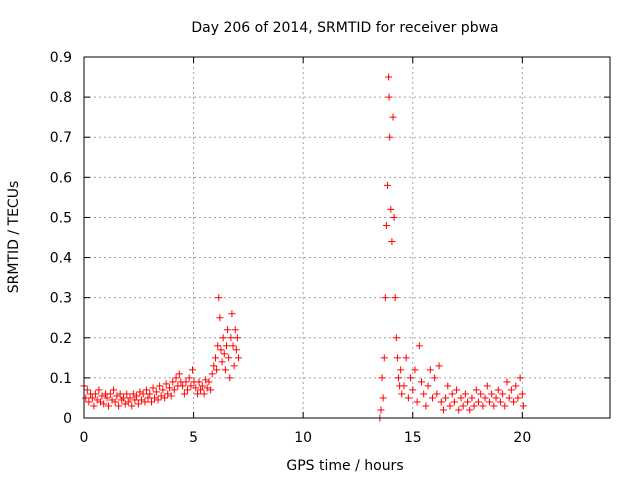 The width and height of the screenshot is (640, 480). Describe the element at coordinates (67, 419) in the screenshot. I see `y-tick-label: 0` at that location.